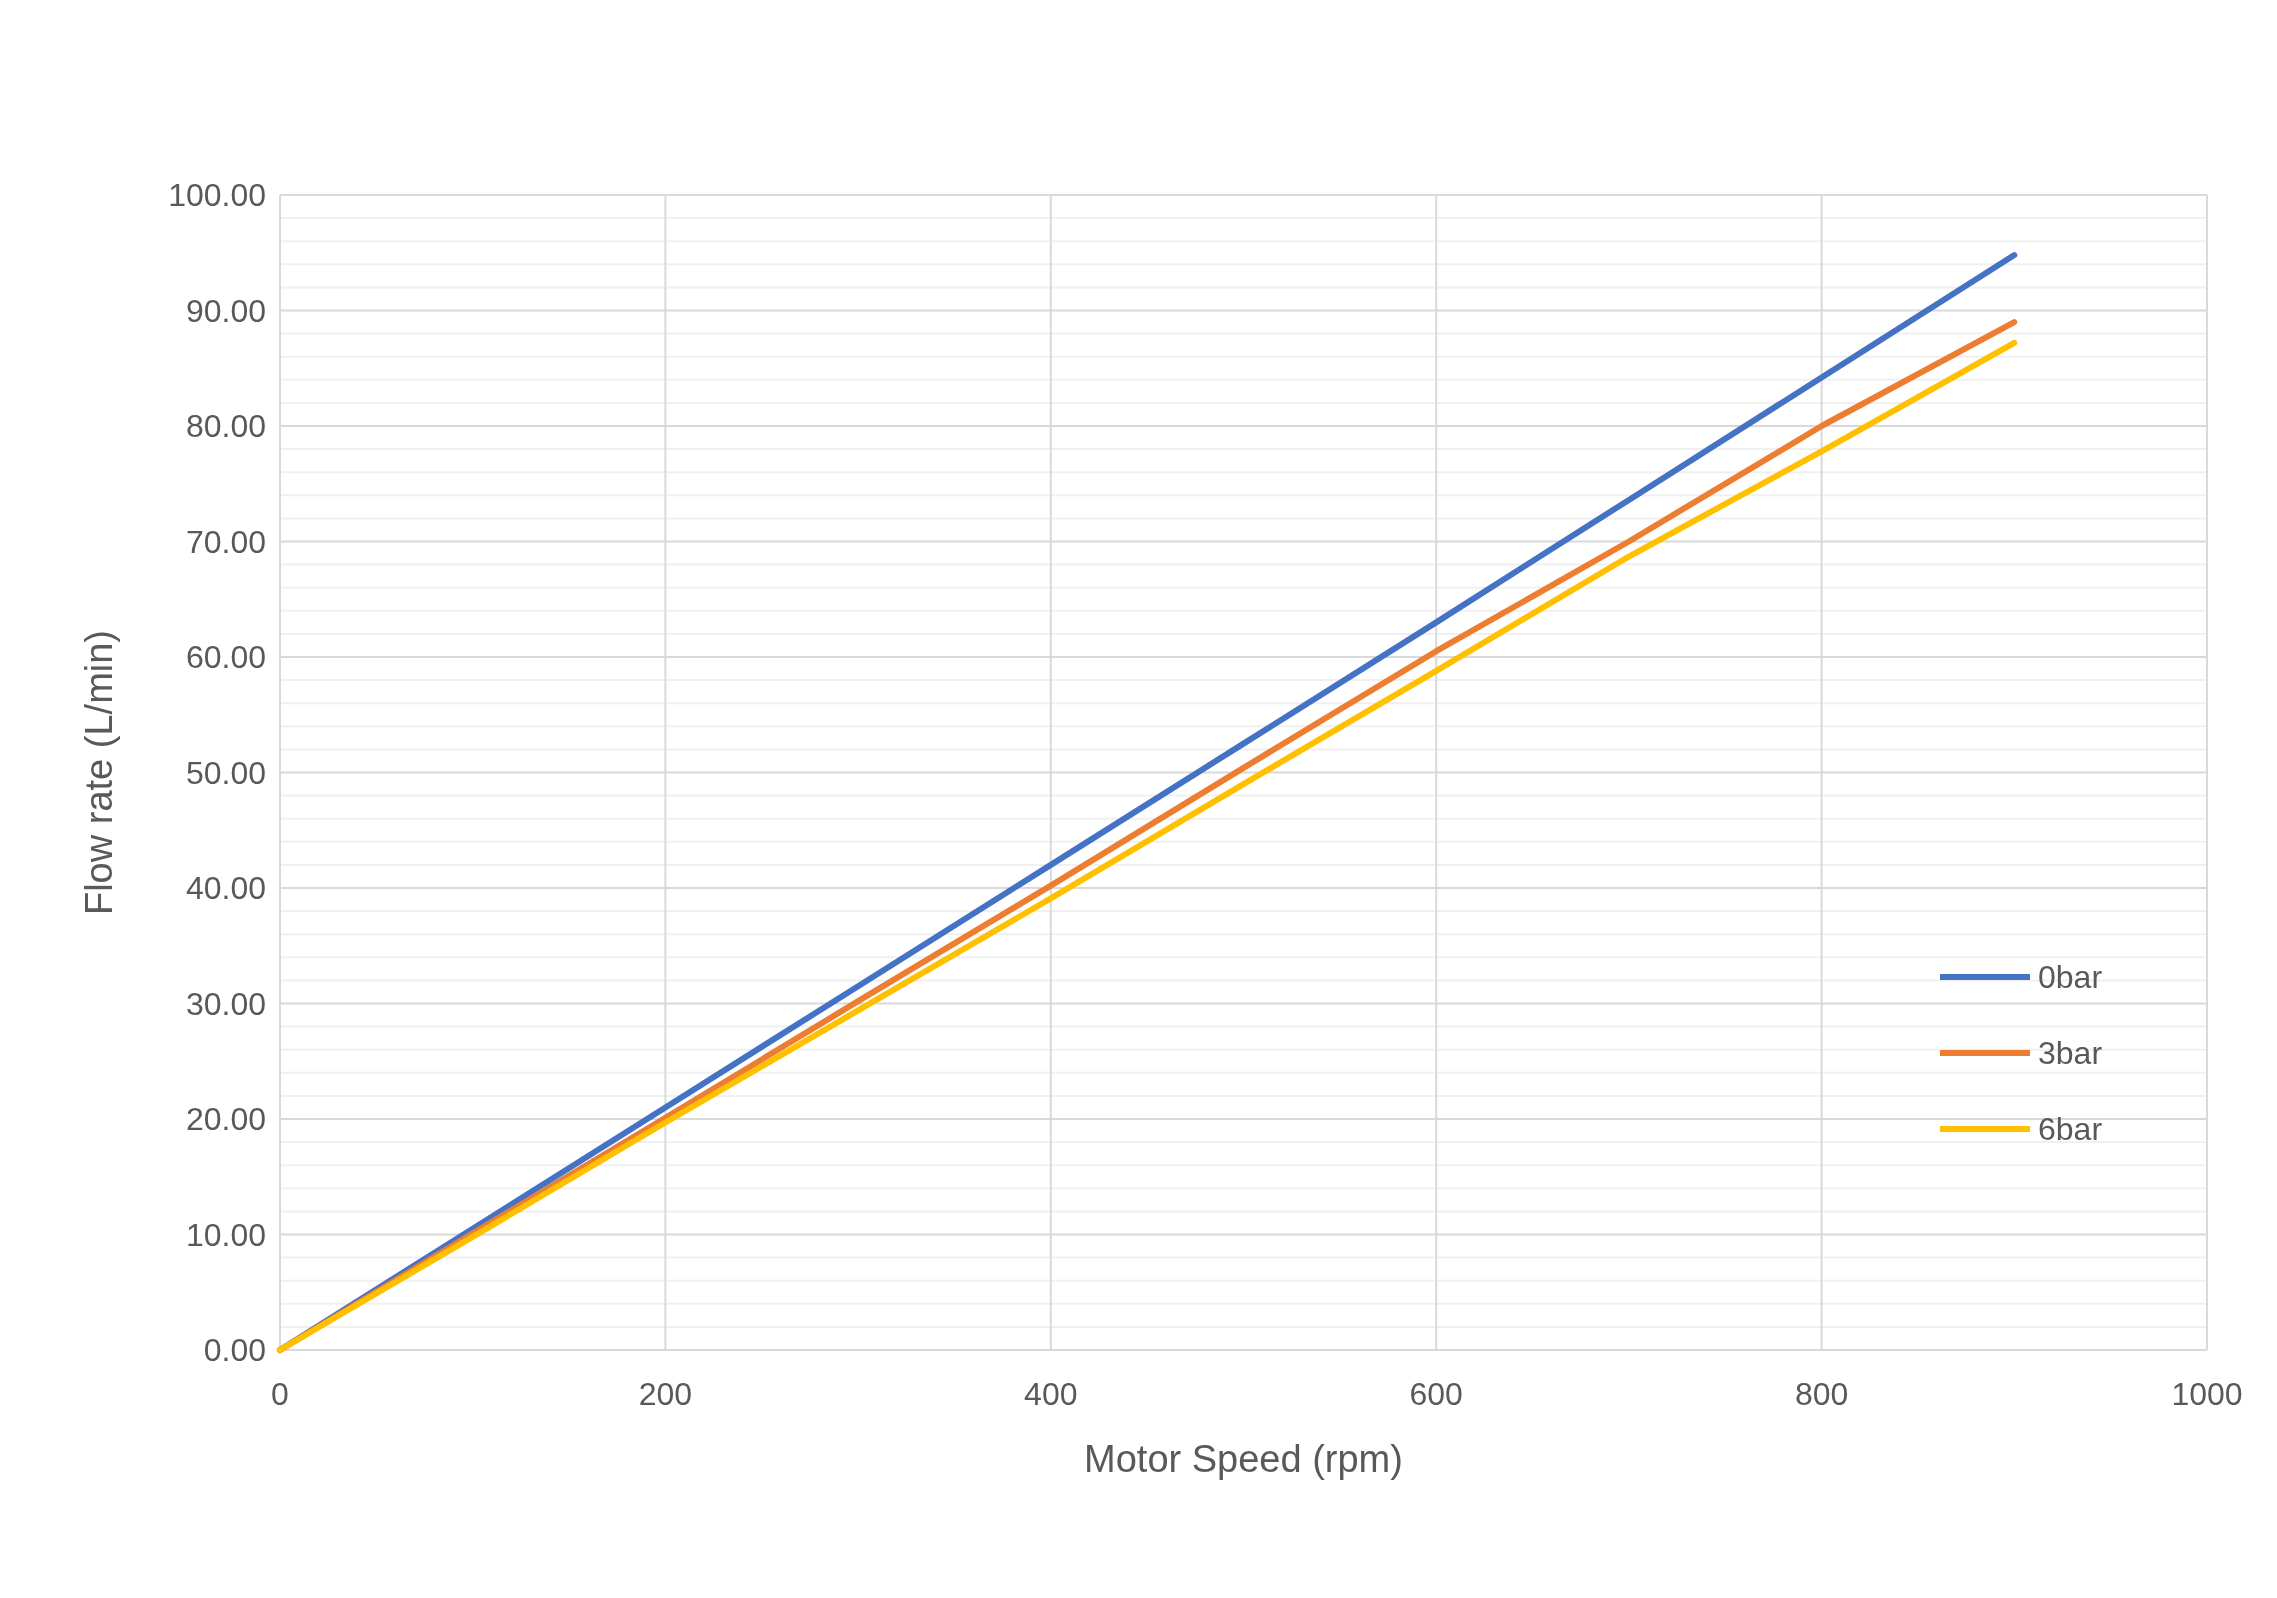  Describe the element at coordinates (2070, 1129) in the screenshot. I see `legend-label: 6bar` at that location.